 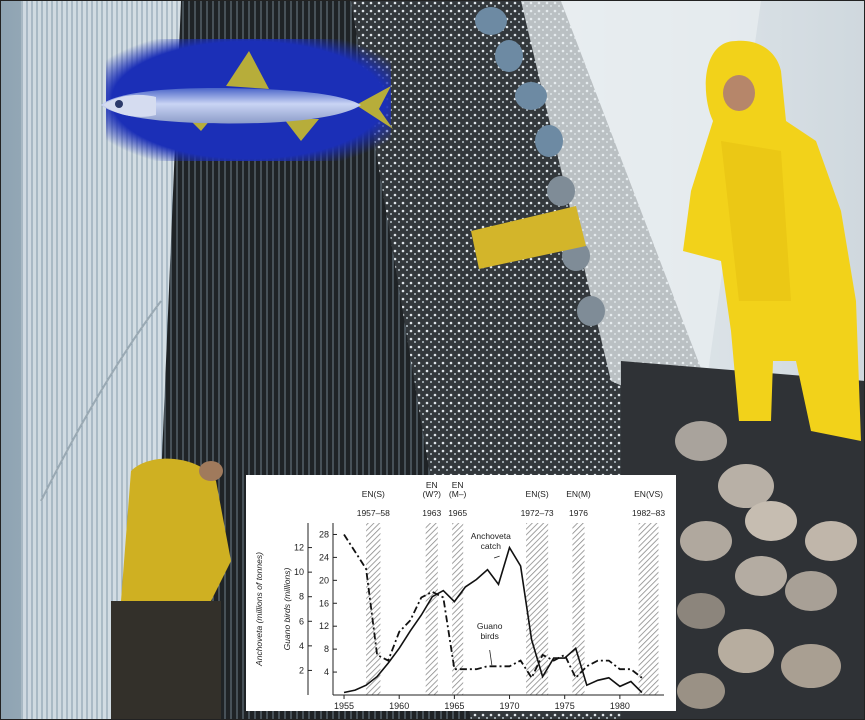 What do you see at coordinates (565, 706) in the screenshot?
I see `x-tick-label: 1975` at bounding box center [565, 706].